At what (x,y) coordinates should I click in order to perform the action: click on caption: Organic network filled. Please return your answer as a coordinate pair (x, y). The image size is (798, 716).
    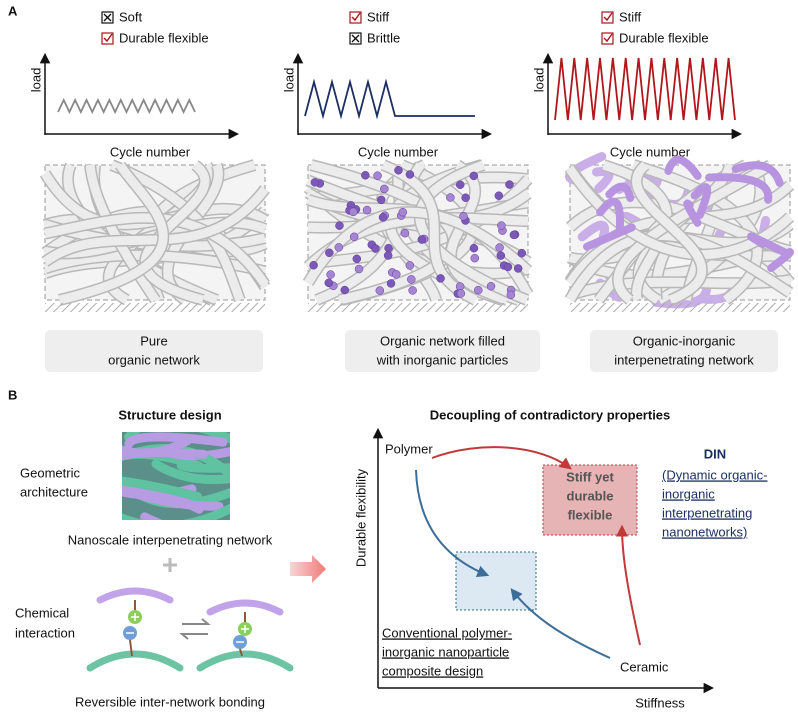
    Looking at the image, I should click on (442, 340).